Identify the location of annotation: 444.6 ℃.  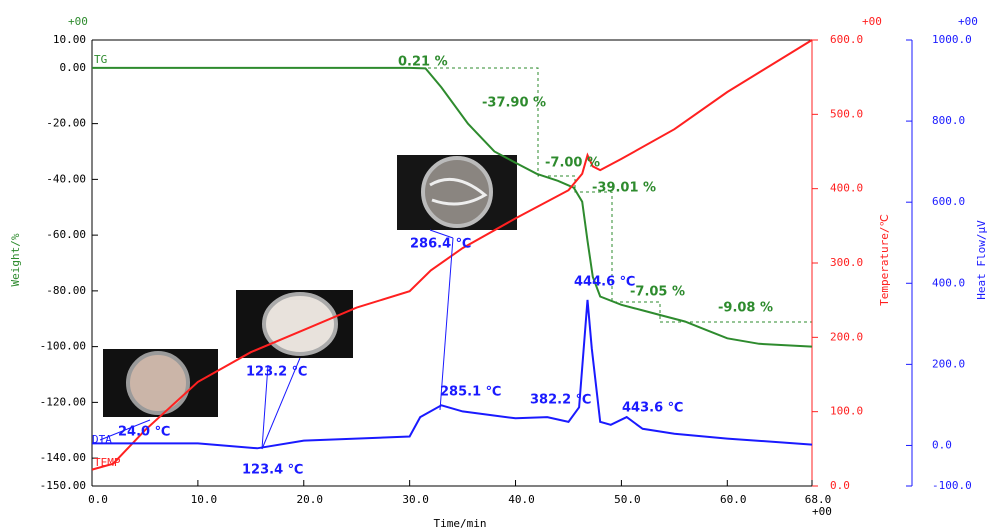
(604, 282).